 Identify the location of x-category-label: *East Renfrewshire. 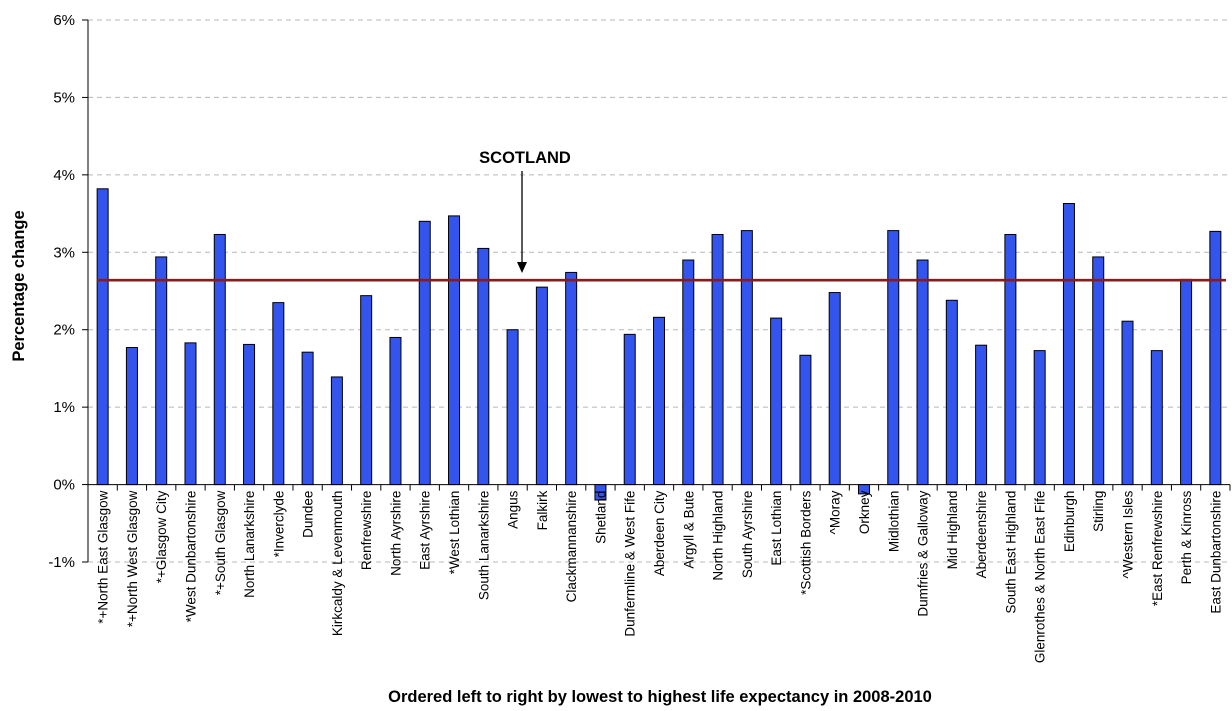
(1157, 549).